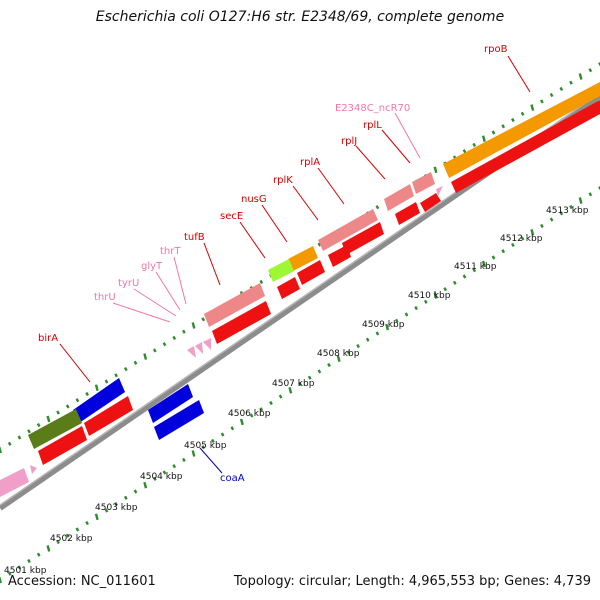 The height and width of the screenshot is (600, 600). I want to click on label-rplJ: rplJ, so click(349, 141).